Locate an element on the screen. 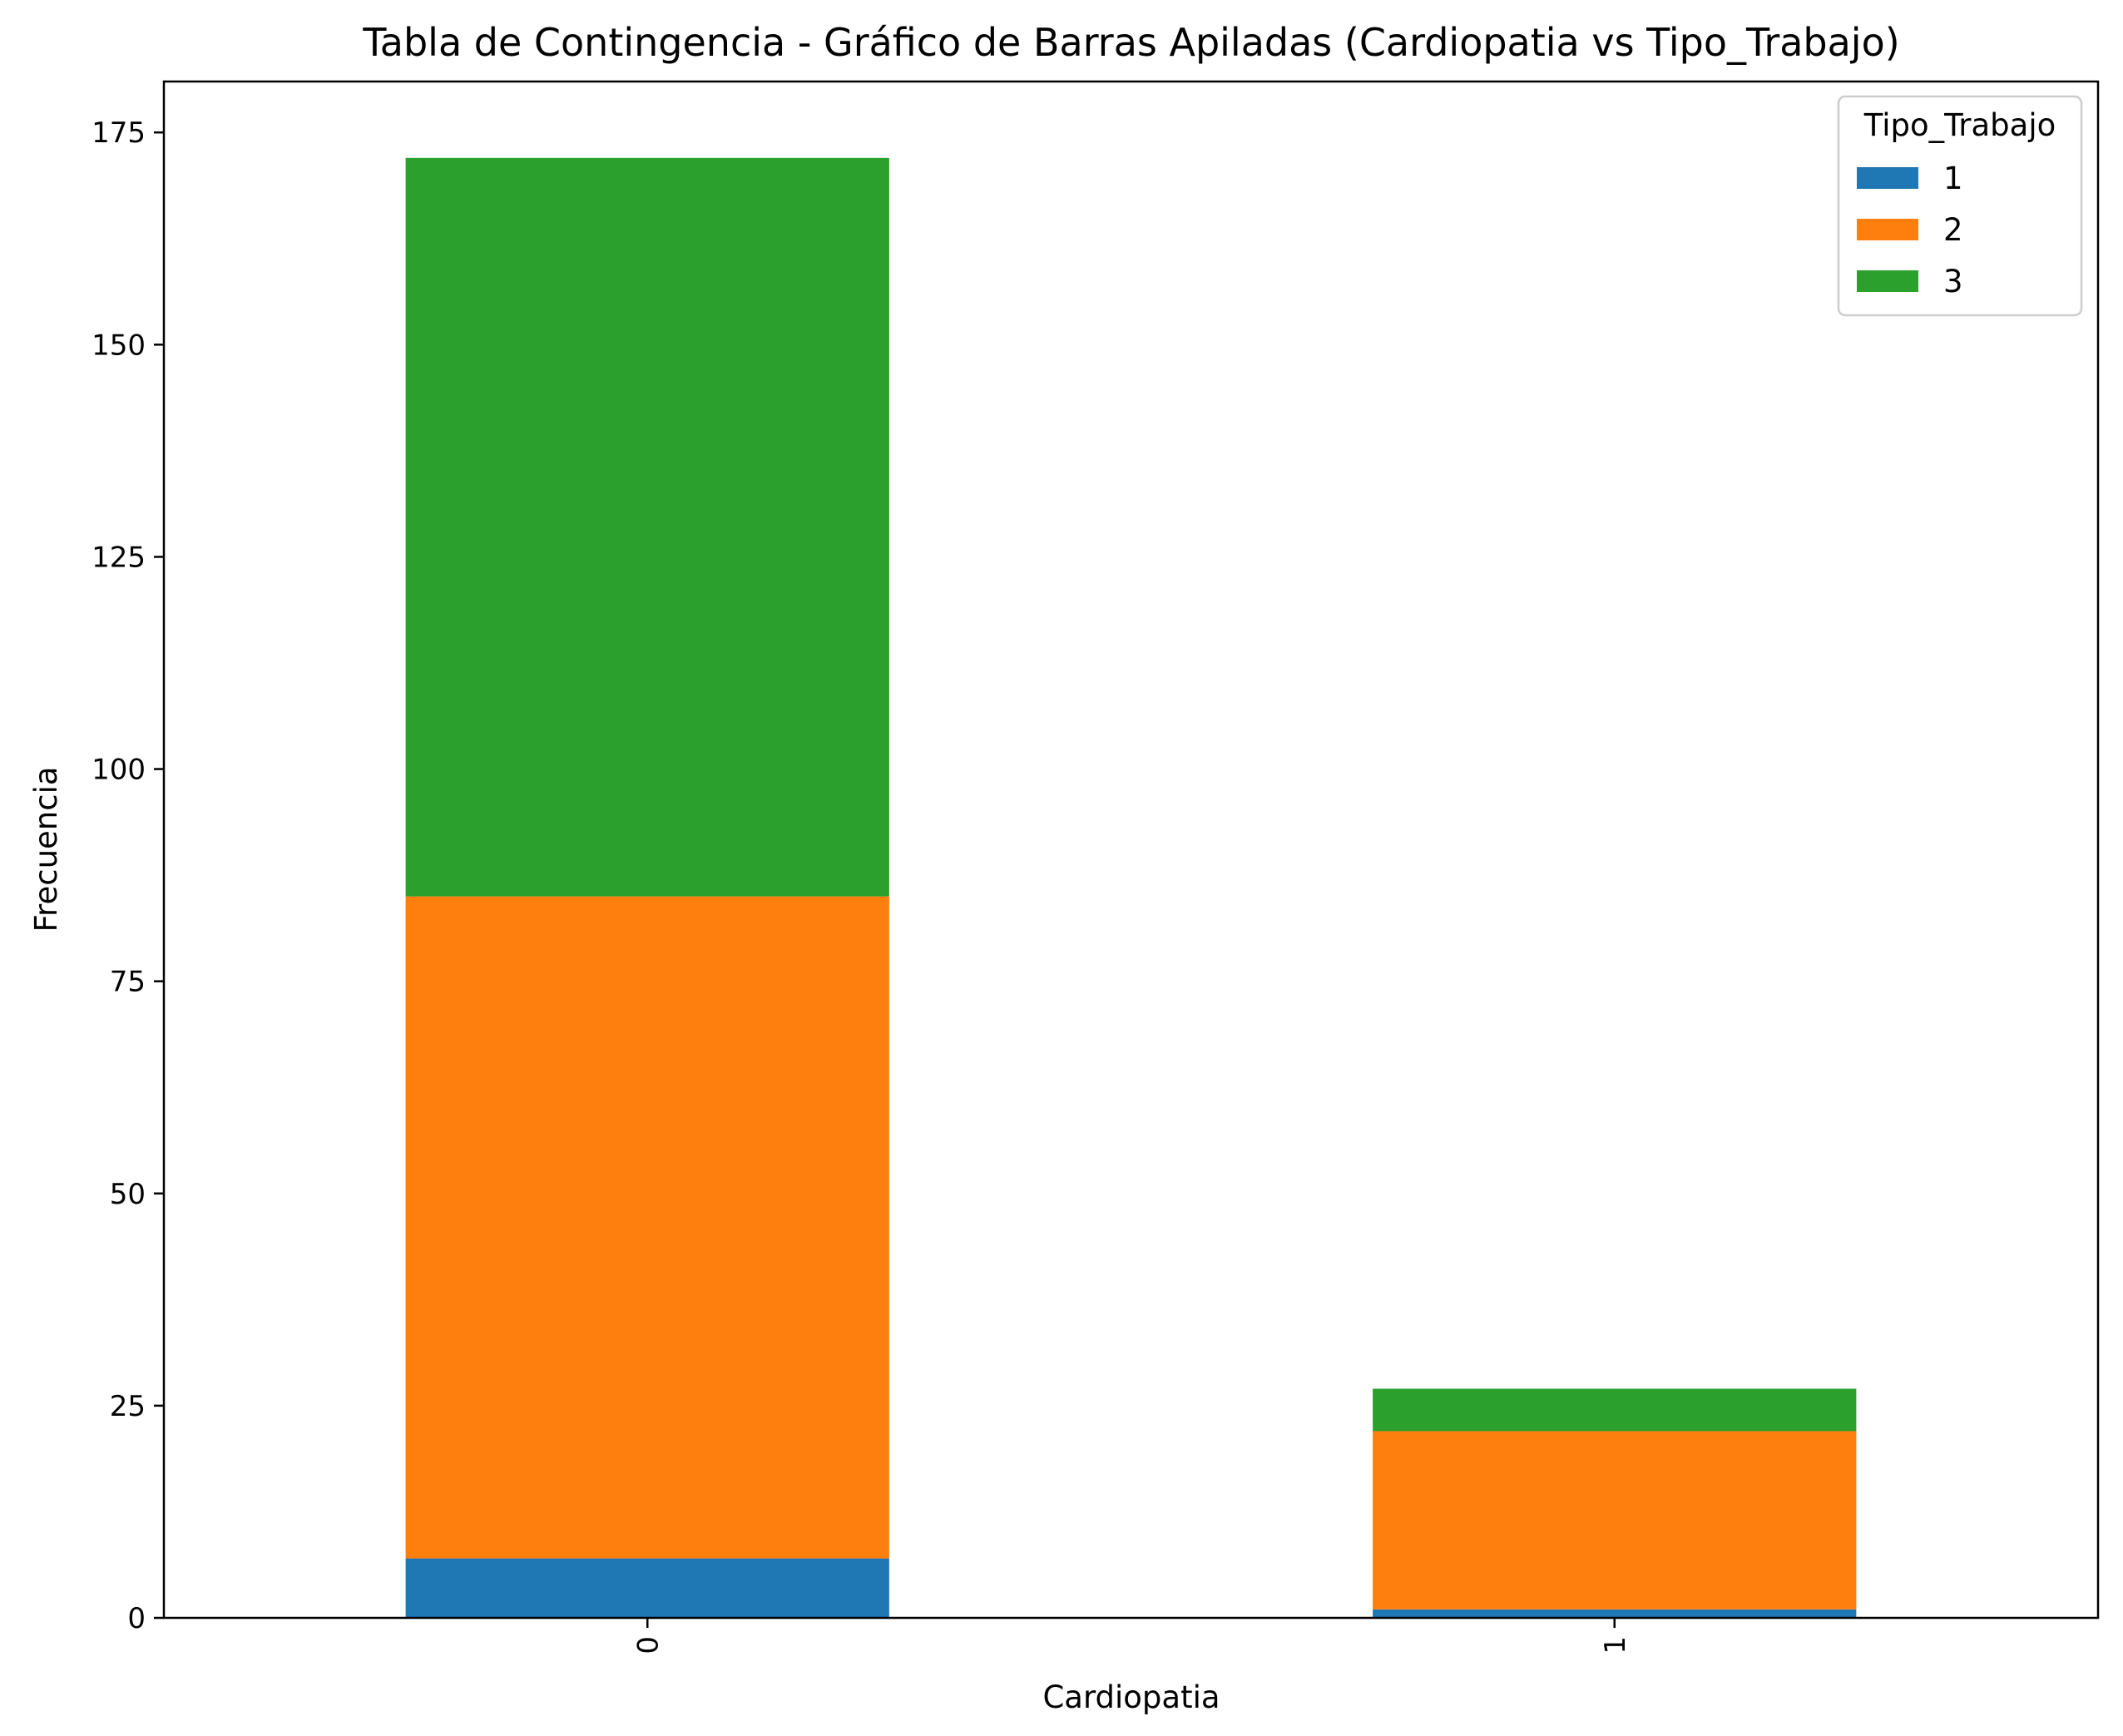 The image size is (2123, 1736). y-tick-label: 175 is located at coordinates (119, 133).